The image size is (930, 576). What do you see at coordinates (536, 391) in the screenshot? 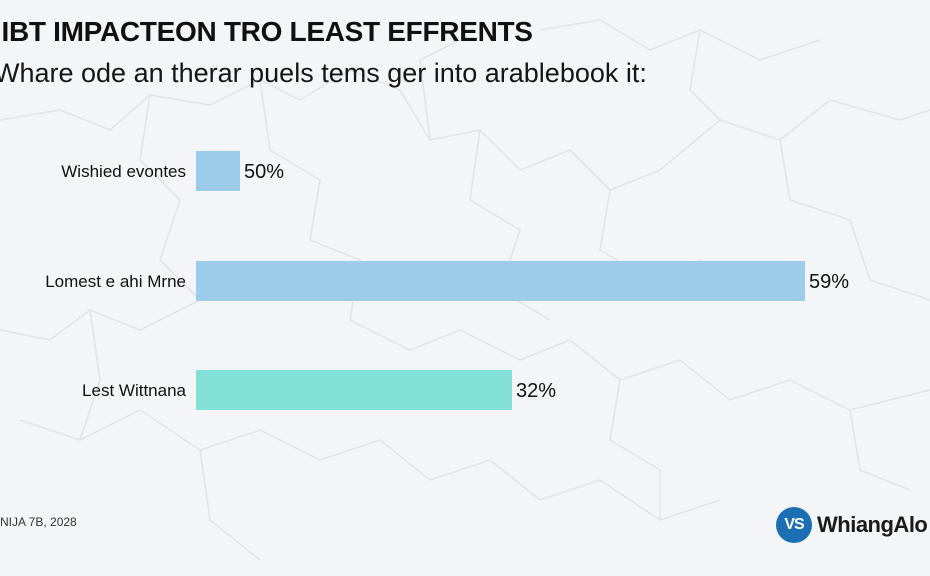
I see `value-label: 32%` at bounding box center [536, 391].